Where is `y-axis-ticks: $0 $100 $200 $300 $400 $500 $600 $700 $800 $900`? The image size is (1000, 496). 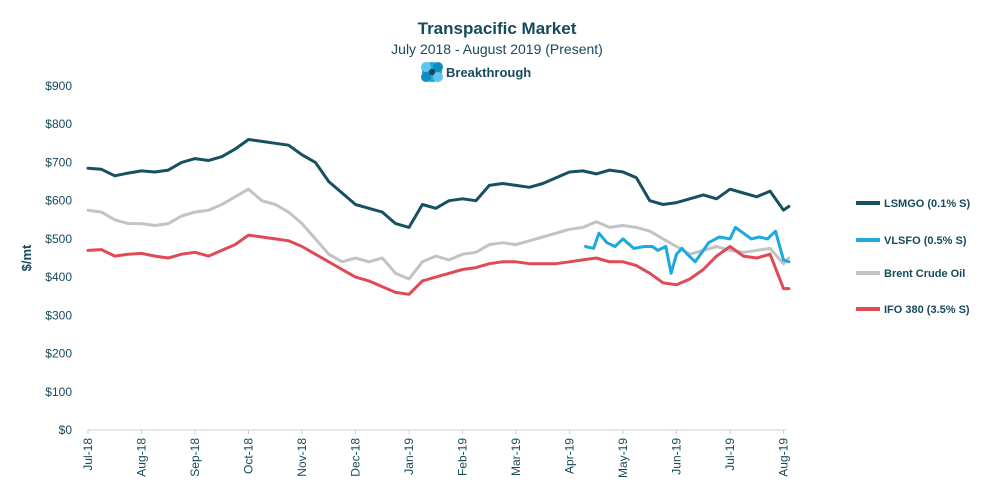
y-axis-ticks: $0 $100 $200 $300 $400 $500 $600 $700 $800 $900 is located at coordinates (58, 258).